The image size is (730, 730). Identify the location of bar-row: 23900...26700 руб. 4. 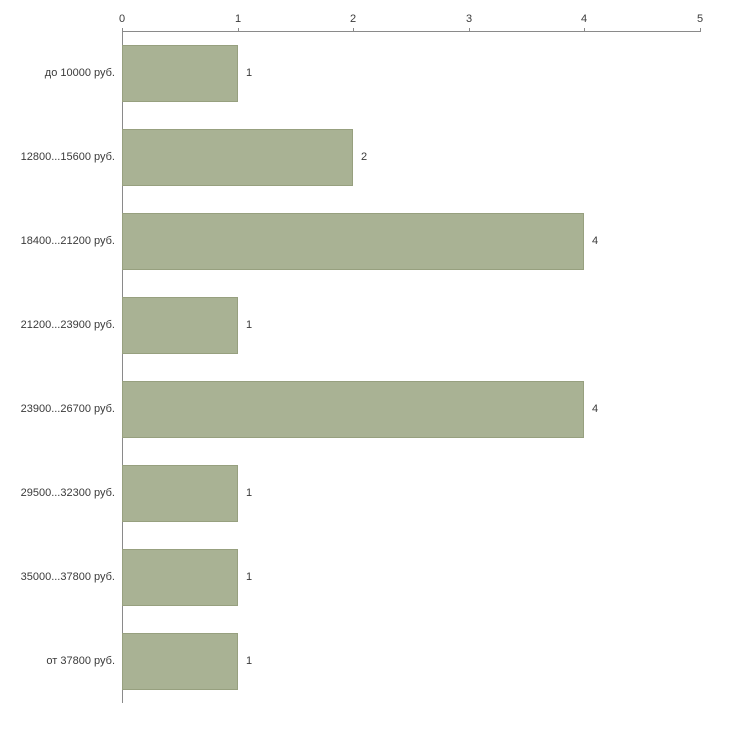
(365, 409).